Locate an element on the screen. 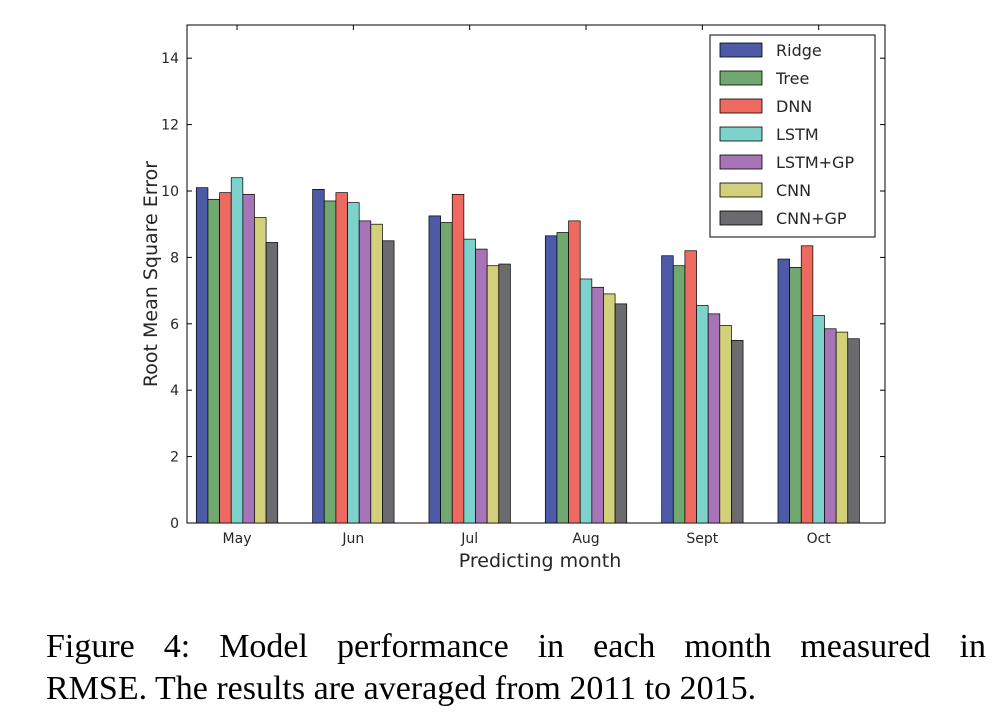 The image size is (994, 728). bar-lstm-jul is located at coordinates (469, 381).